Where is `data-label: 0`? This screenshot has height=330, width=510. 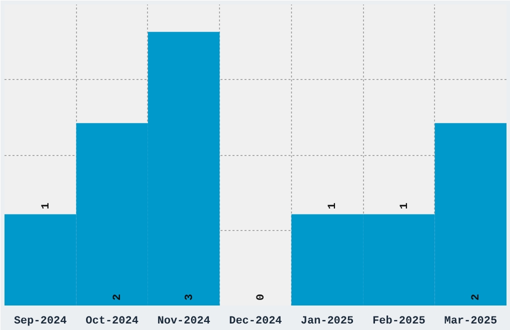 data-label: 0 is located at coordinates (262, 297).